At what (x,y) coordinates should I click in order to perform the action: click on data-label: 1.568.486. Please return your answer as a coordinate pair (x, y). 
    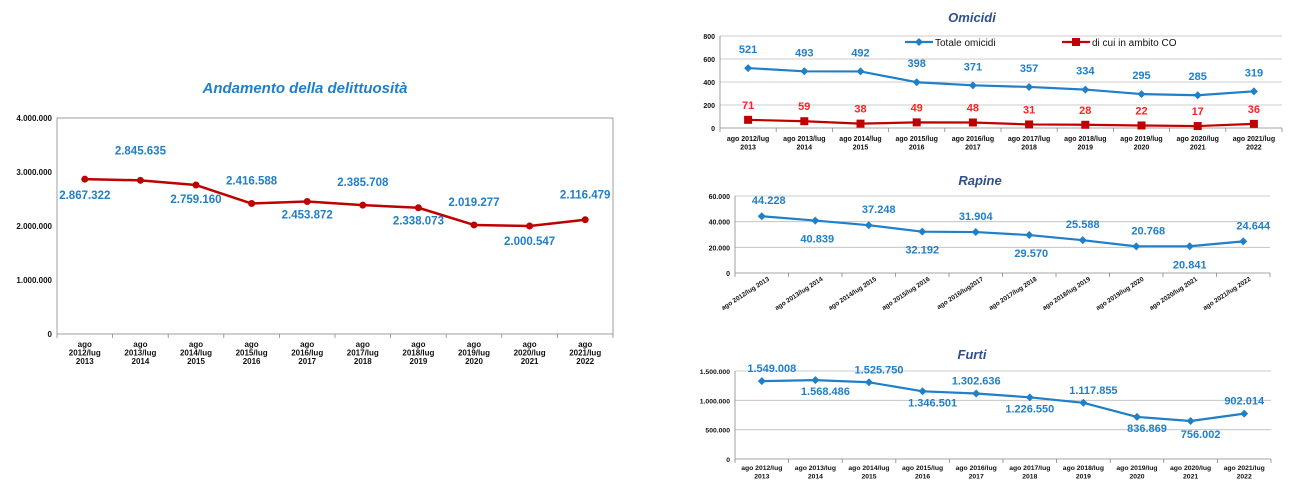
    Looking at the image, I should click on (825, 392).